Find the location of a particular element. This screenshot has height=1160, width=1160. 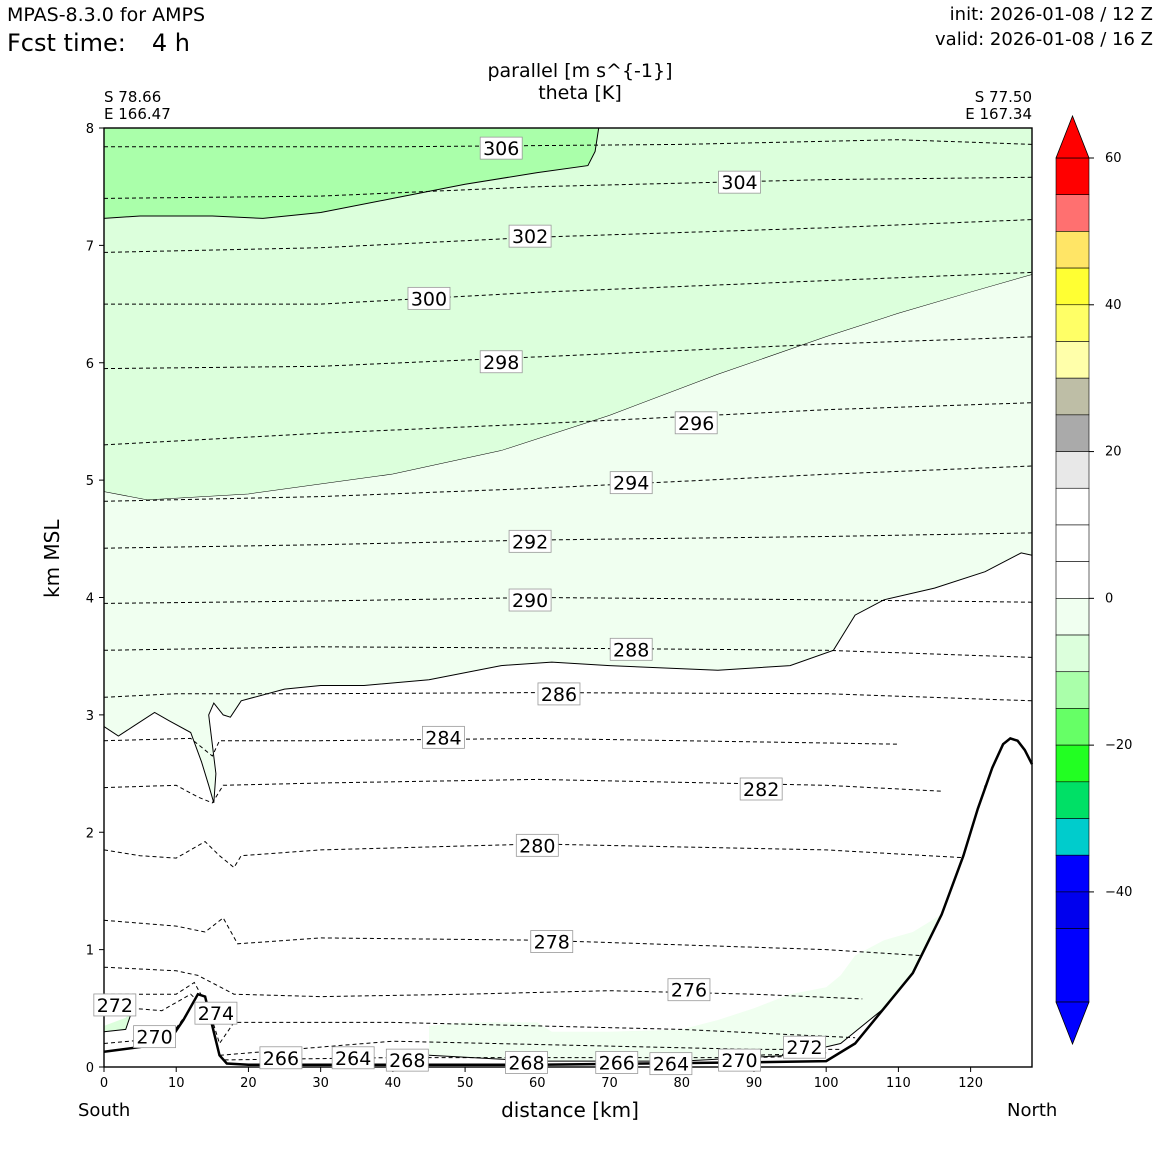

x-tick-label: 30 is located at coordinates (320, 1083).